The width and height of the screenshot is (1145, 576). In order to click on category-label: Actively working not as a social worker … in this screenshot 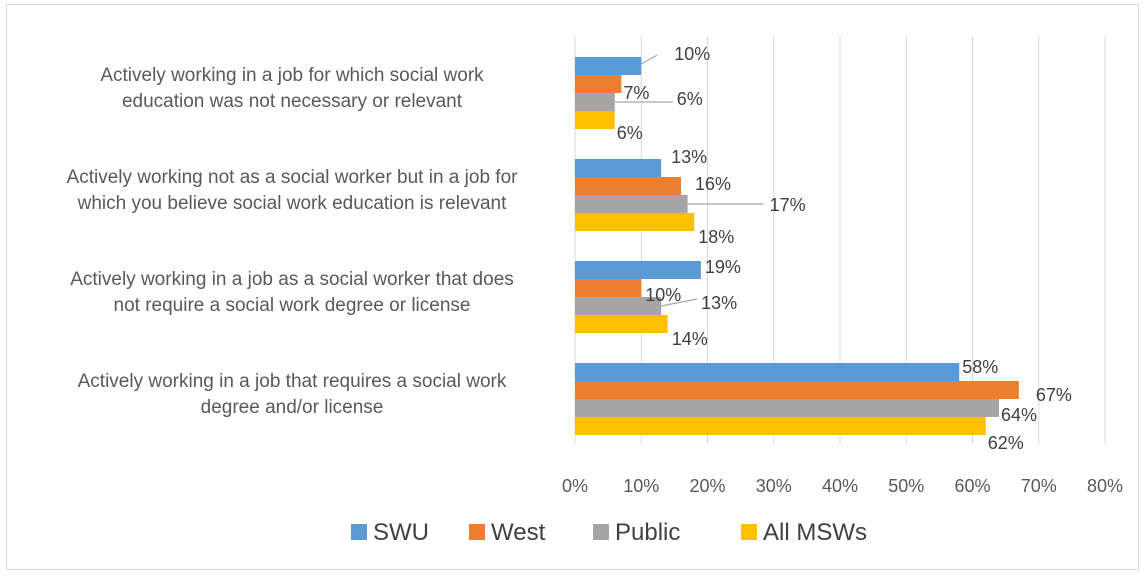, I will do `click(293, 177)`.